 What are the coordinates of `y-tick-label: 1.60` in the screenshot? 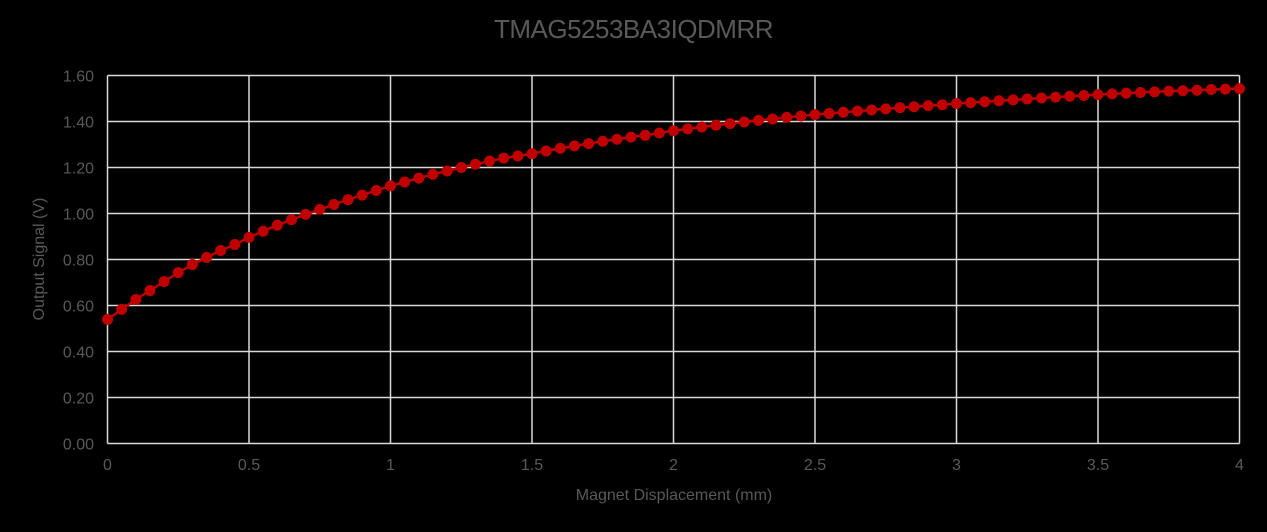 It's located at (78, 77).